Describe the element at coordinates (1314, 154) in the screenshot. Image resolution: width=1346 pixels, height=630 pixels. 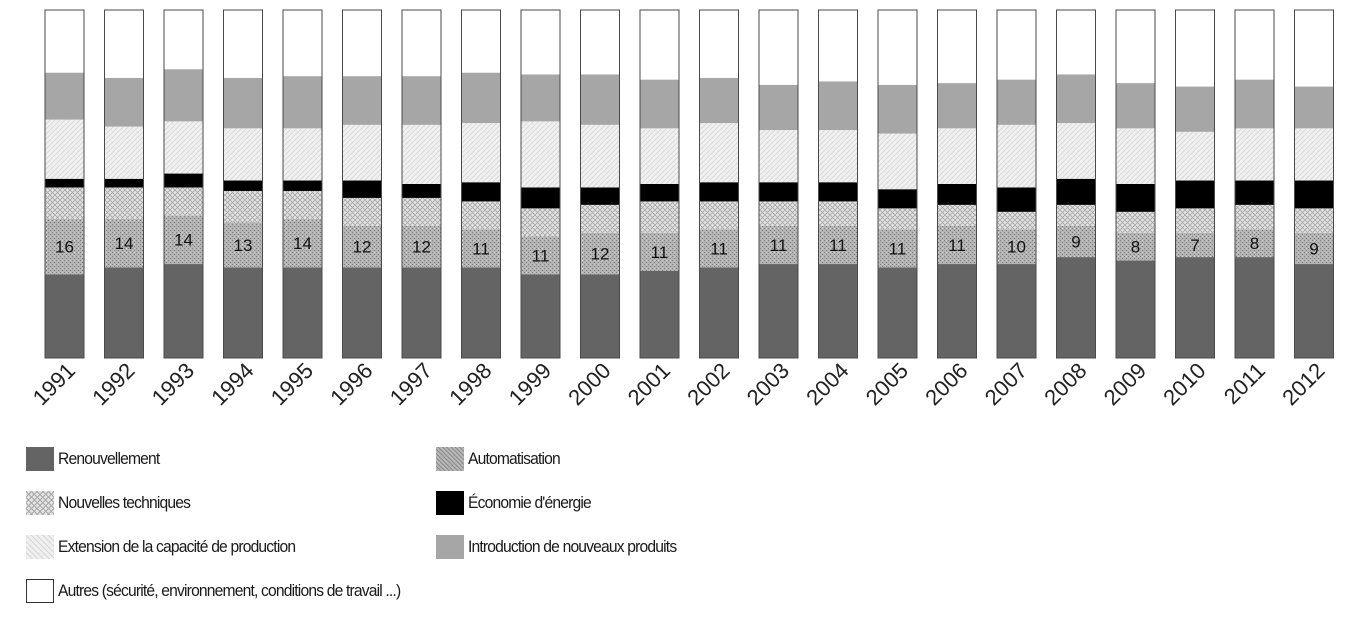
I see `bar-segment-extension-de-la-capacite-de-production-2012` at that location.